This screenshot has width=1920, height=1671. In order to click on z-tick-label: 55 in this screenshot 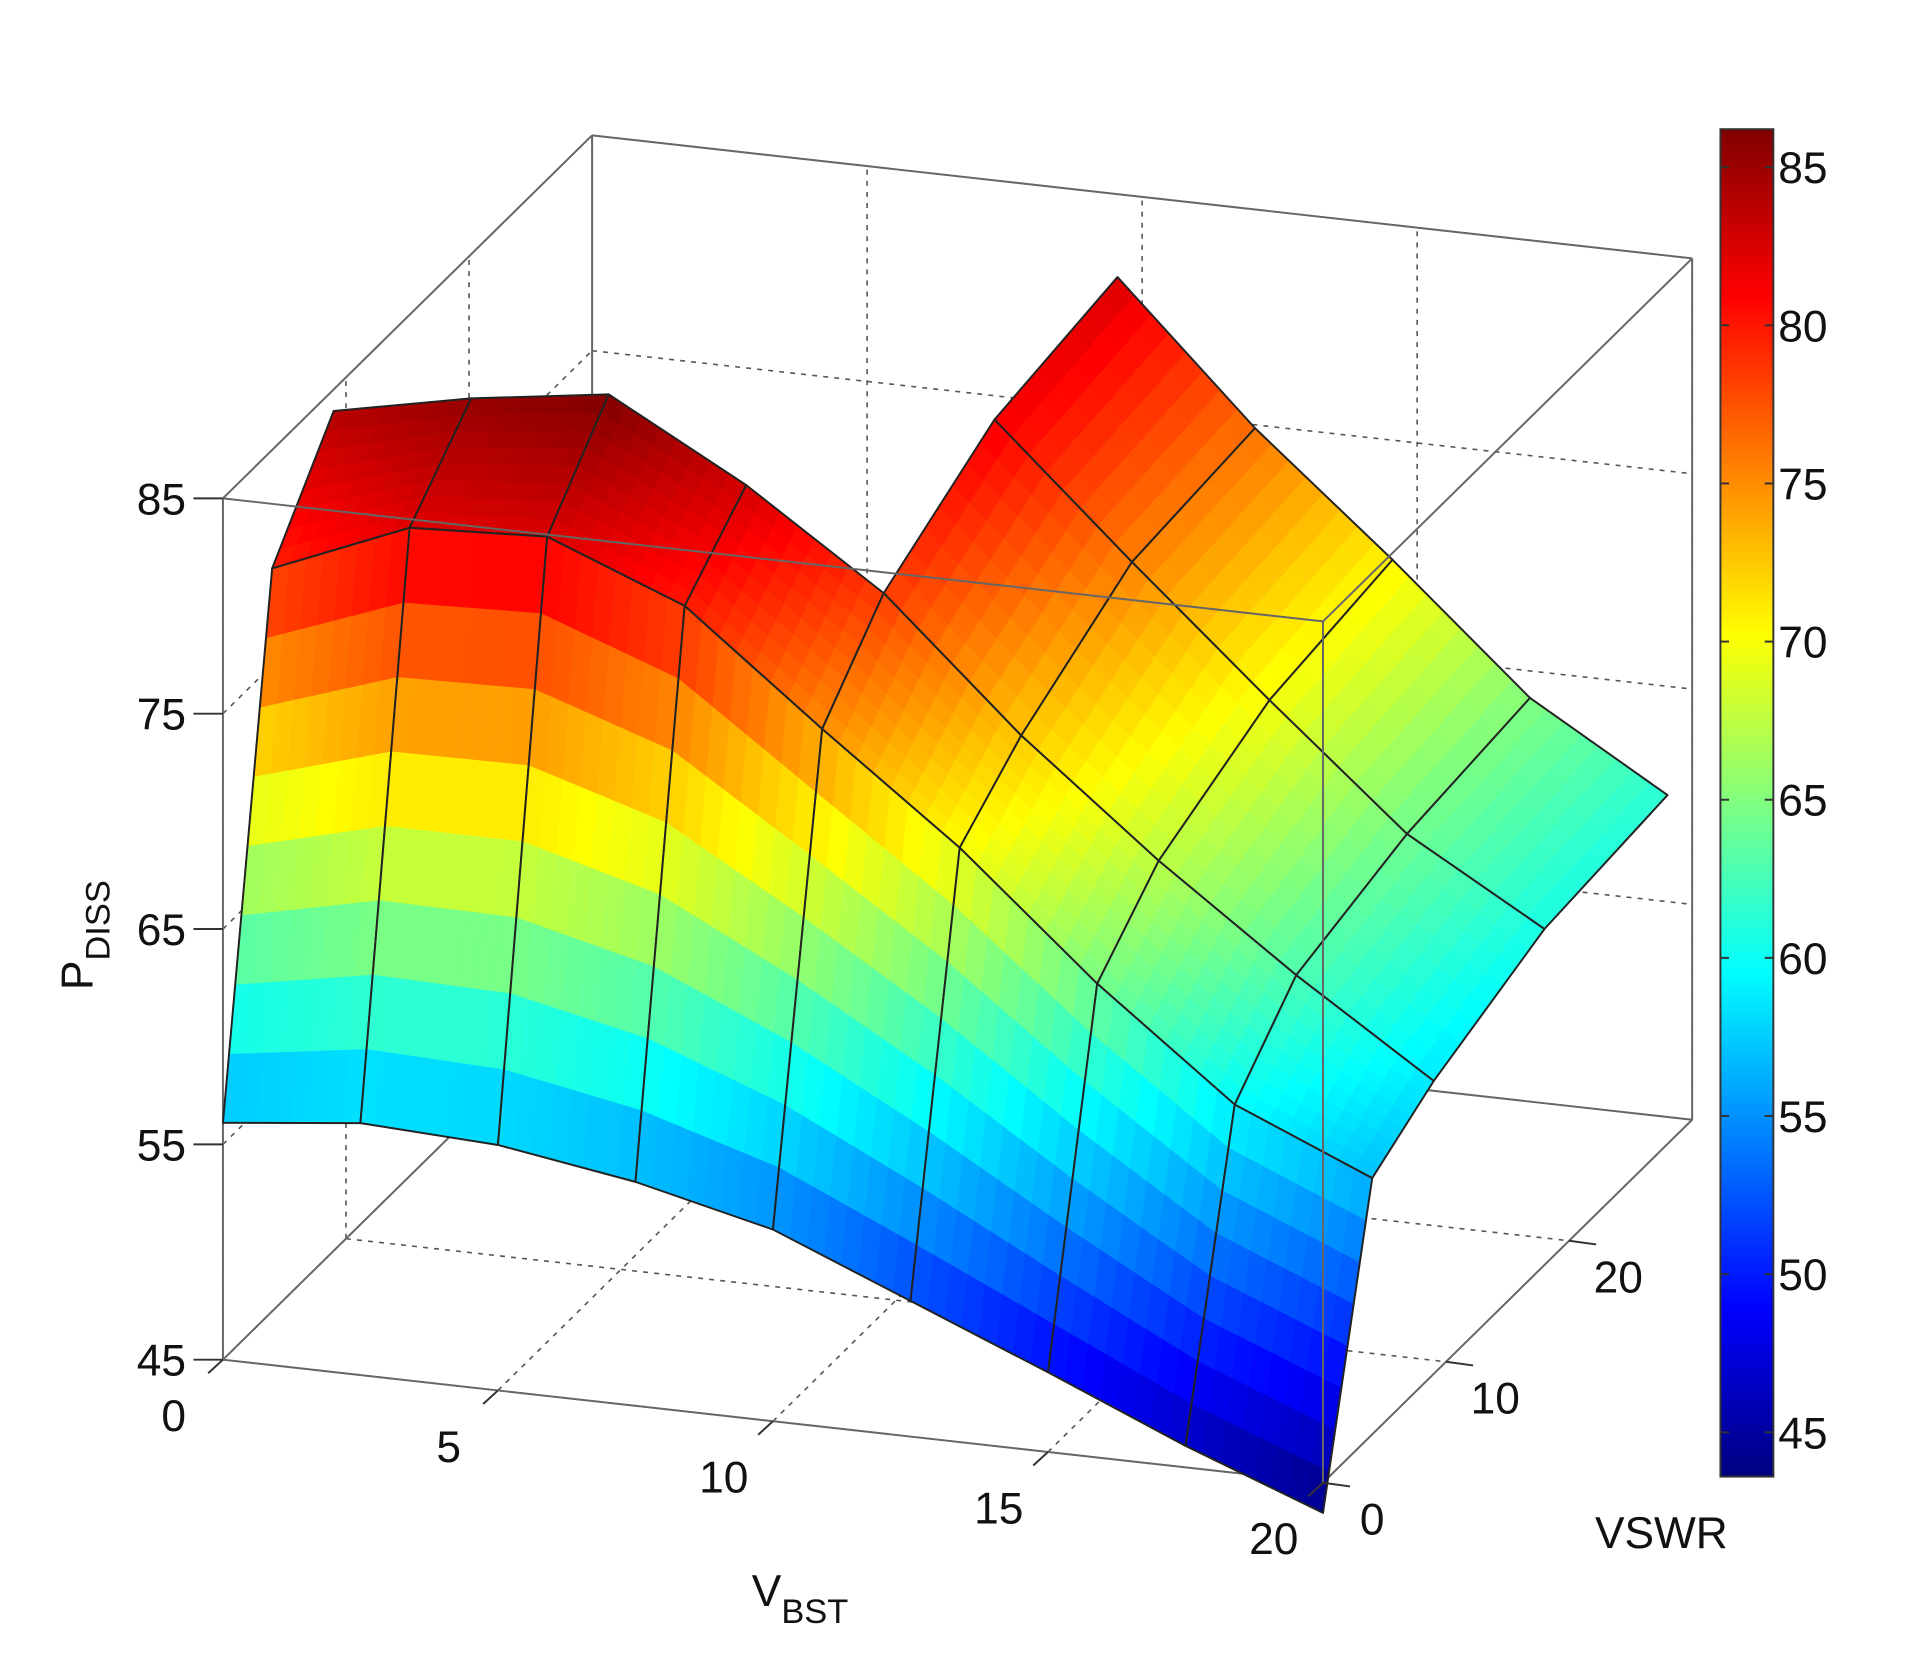, I will do `click(161, 1145)`.